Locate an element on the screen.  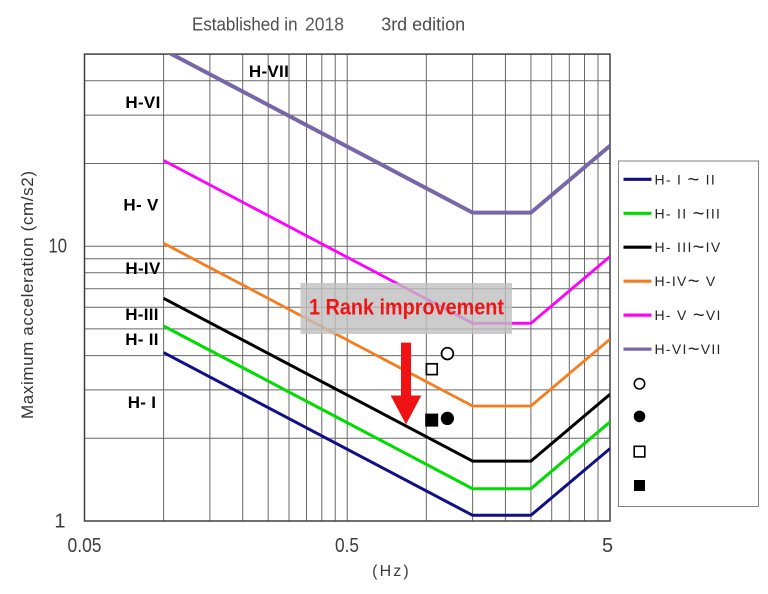
svg-text: 5 is located at coordinates (607, 546).